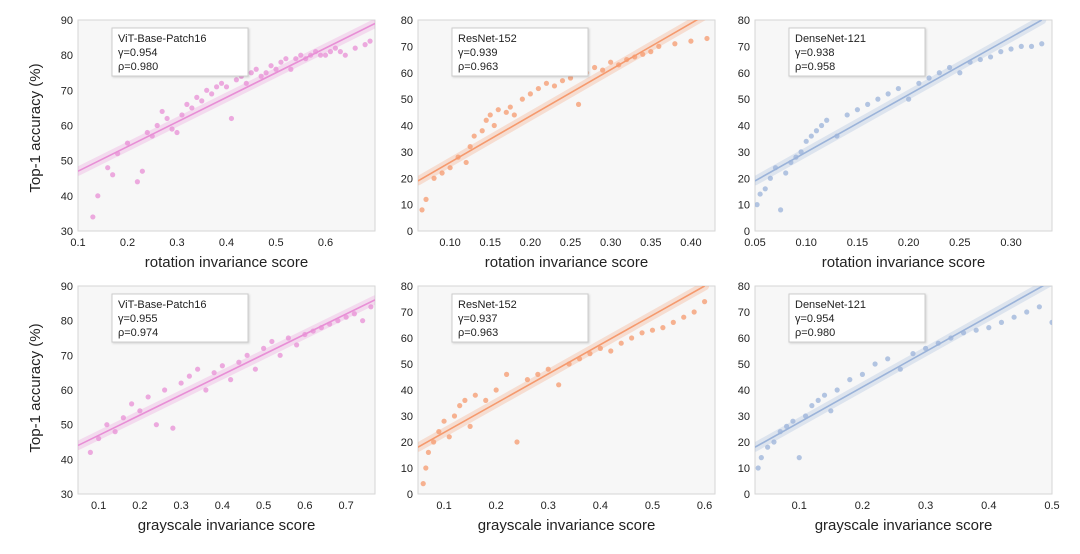 The height and width of the screenshot is (554, 1080). What do you see at coordinates (67, 56) in the screenshot?
I see `y-tick-label: 80` at bounding box center [67, 56].